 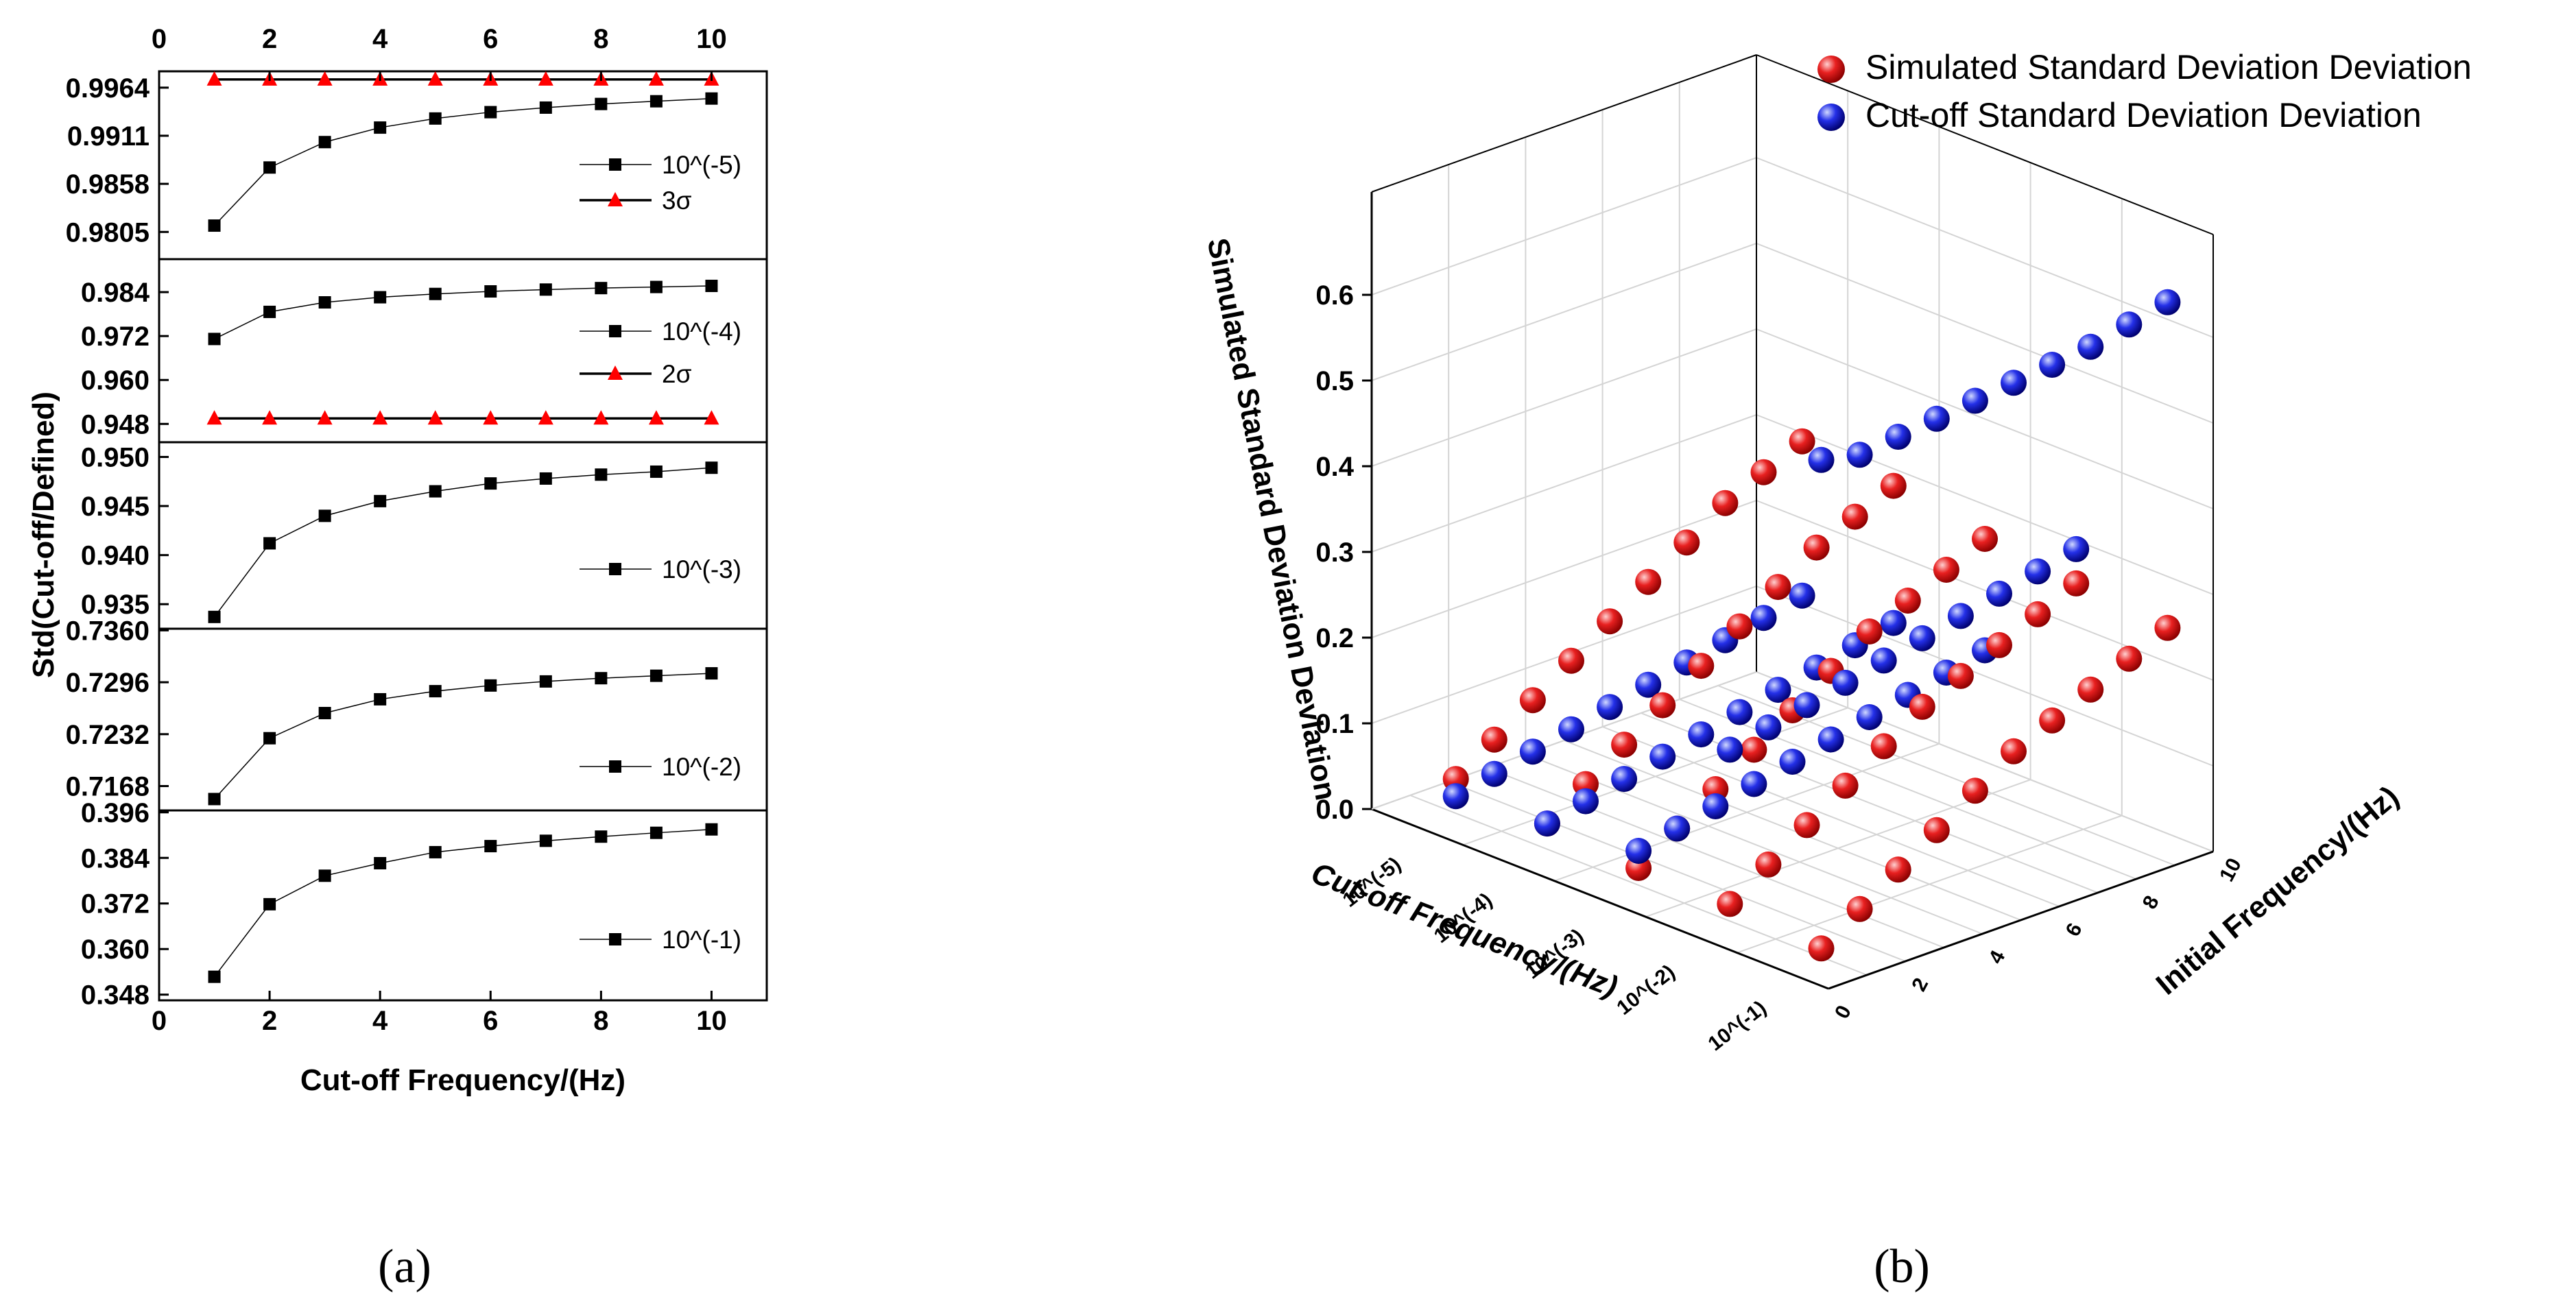 I want to click on z-tick-label: 0.2, so click(x=1334, y=638).